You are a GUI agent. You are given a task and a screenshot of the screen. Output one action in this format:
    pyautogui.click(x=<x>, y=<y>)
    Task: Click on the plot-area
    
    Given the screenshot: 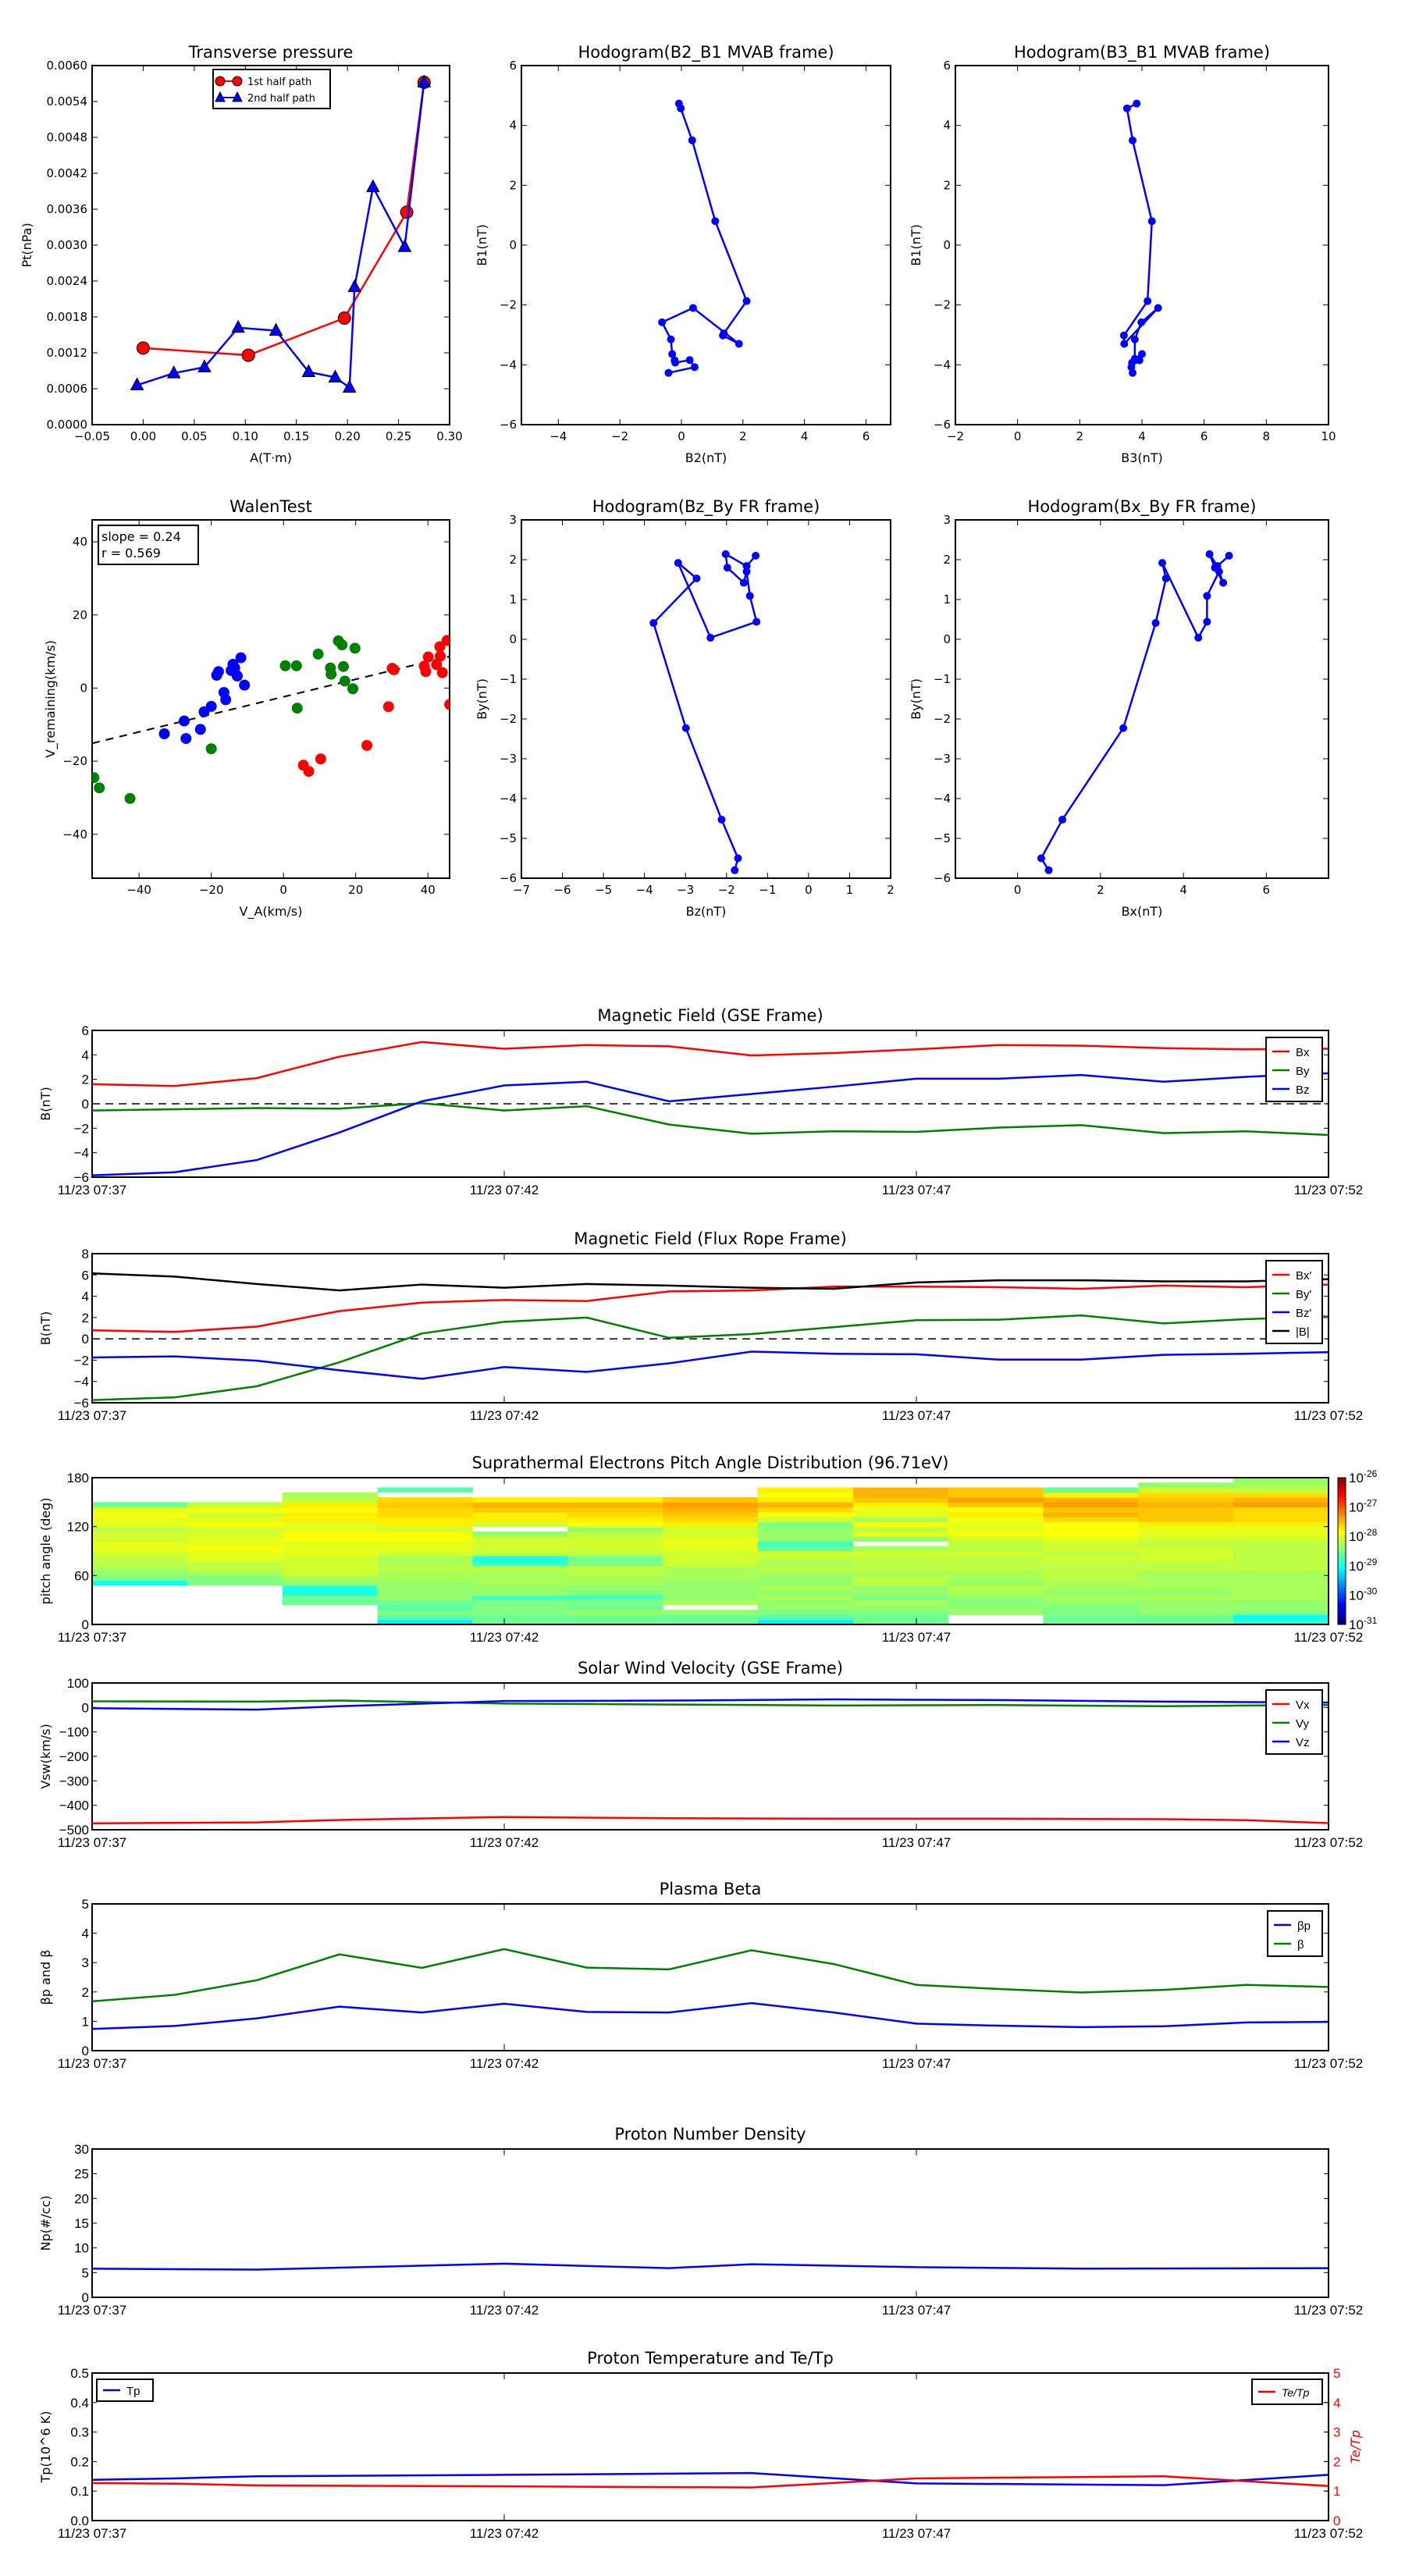 What is the action you would take?
    pyautogui.click(x=271, y=719)
    